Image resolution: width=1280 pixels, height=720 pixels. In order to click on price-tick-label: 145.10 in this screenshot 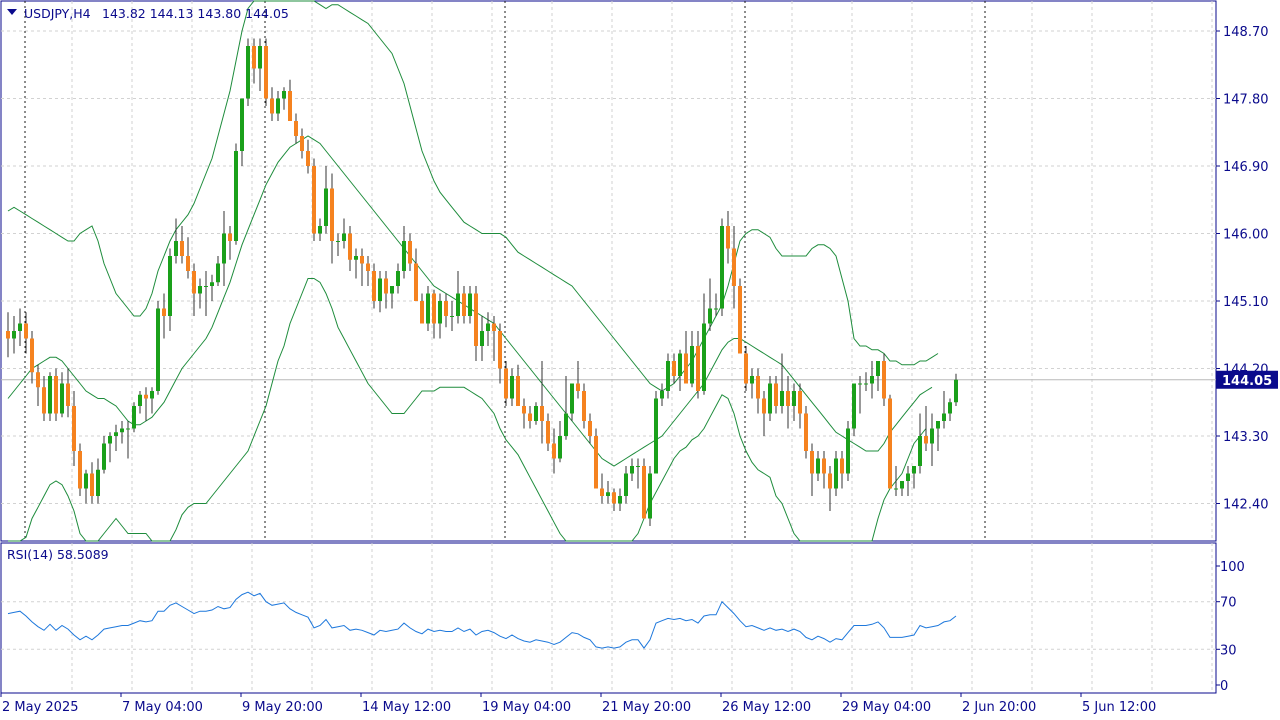, I will do `click(1246, 302)`.